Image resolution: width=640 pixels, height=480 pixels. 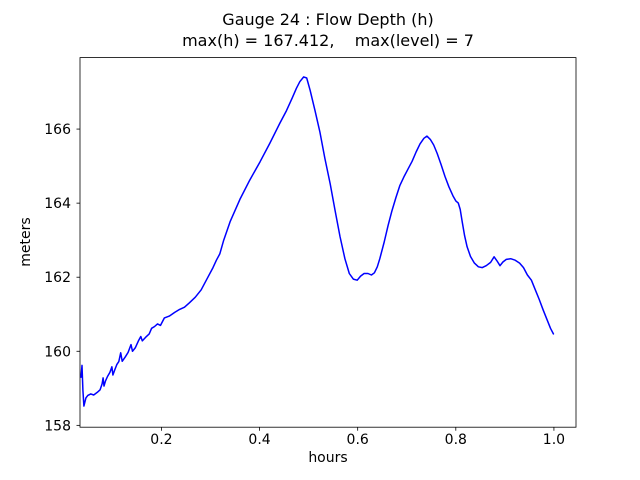 What do you see at coordinates (57, 204) in the screenshot?
I see `y-tick-label: 164` at bounding box center [57, 204].